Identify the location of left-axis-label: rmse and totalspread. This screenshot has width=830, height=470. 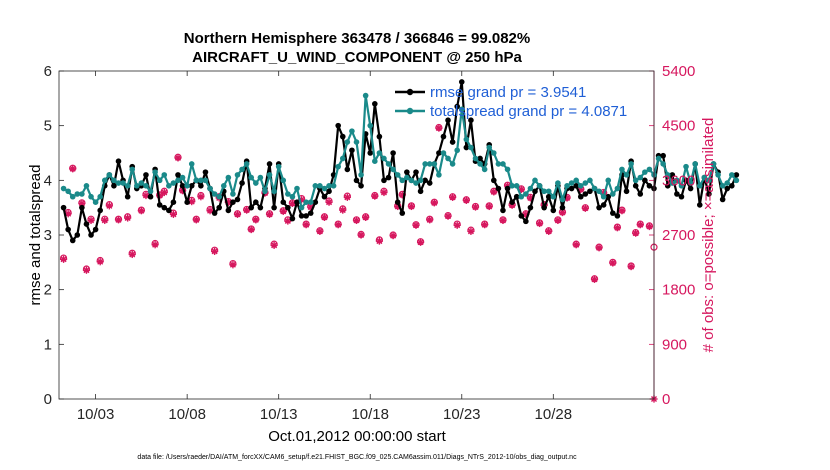
(35, 235).